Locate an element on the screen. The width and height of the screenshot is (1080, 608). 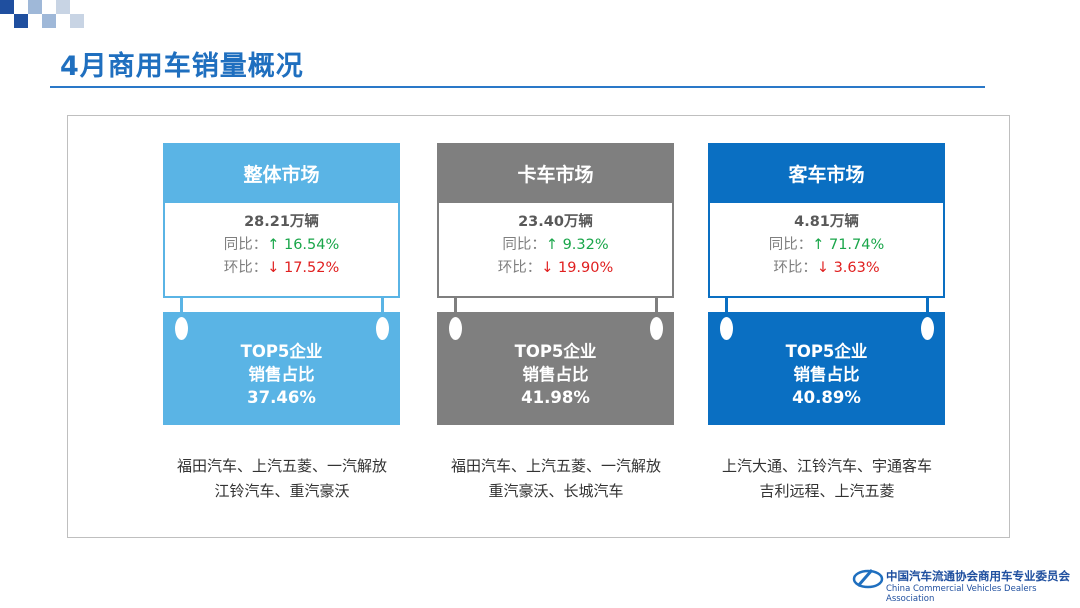
company-line: 重汽豪沃、长城汽车 is located at coordinates (556, 491).